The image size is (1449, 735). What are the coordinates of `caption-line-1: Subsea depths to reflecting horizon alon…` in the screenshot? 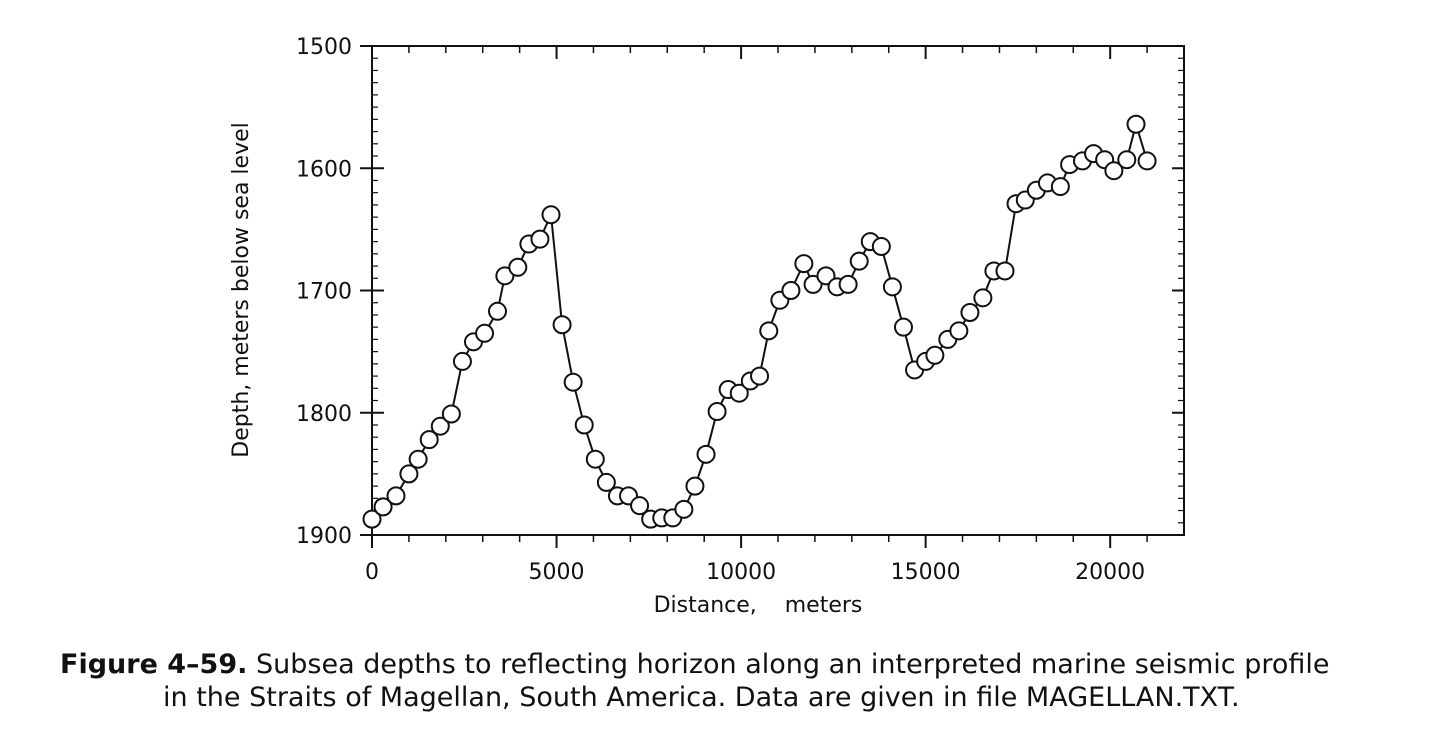 It's located at (793, 664).